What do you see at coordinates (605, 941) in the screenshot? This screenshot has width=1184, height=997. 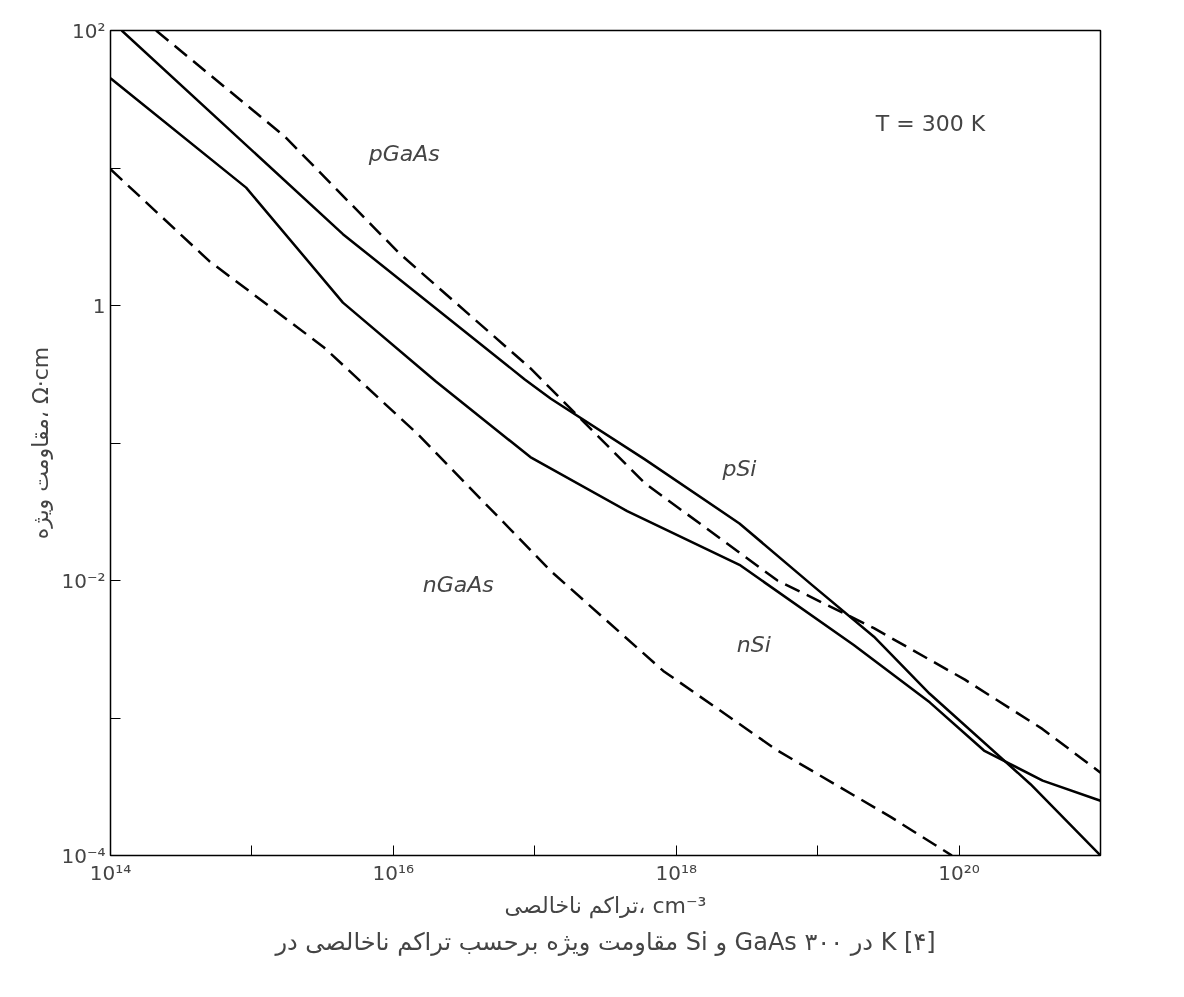 I see `text: مقاومت ویژه برحسب تراکم ناخالصی در Si و GaAs در ۳۰۰ K [۴]` at bounding box center [605, 941].